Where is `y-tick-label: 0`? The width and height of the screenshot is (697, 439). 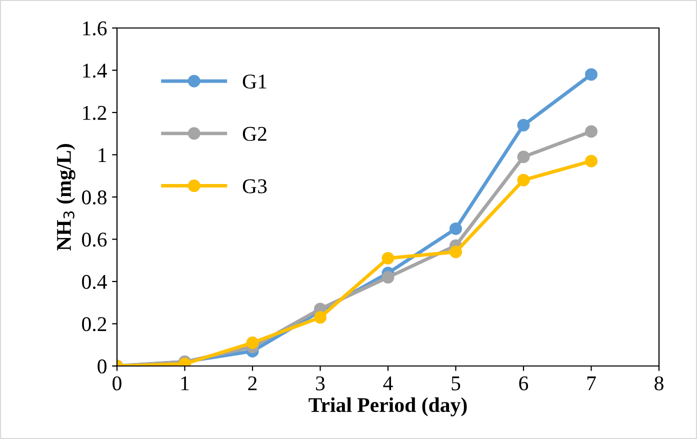 y-tick-label: 0 is located at coordinates (102, 366).